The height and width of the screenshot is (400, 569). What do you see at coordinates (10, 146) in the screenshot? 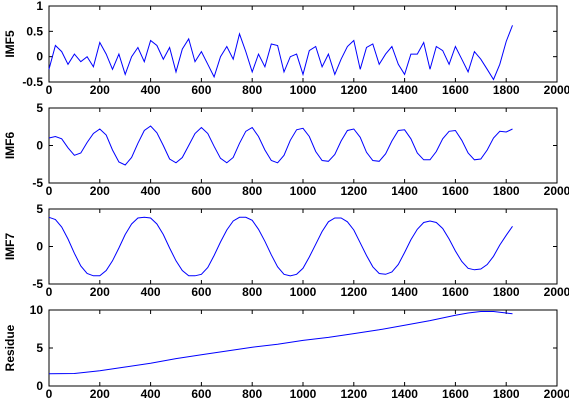
I see `y-axis-label: IMF6` at bounding box center [10, 146].